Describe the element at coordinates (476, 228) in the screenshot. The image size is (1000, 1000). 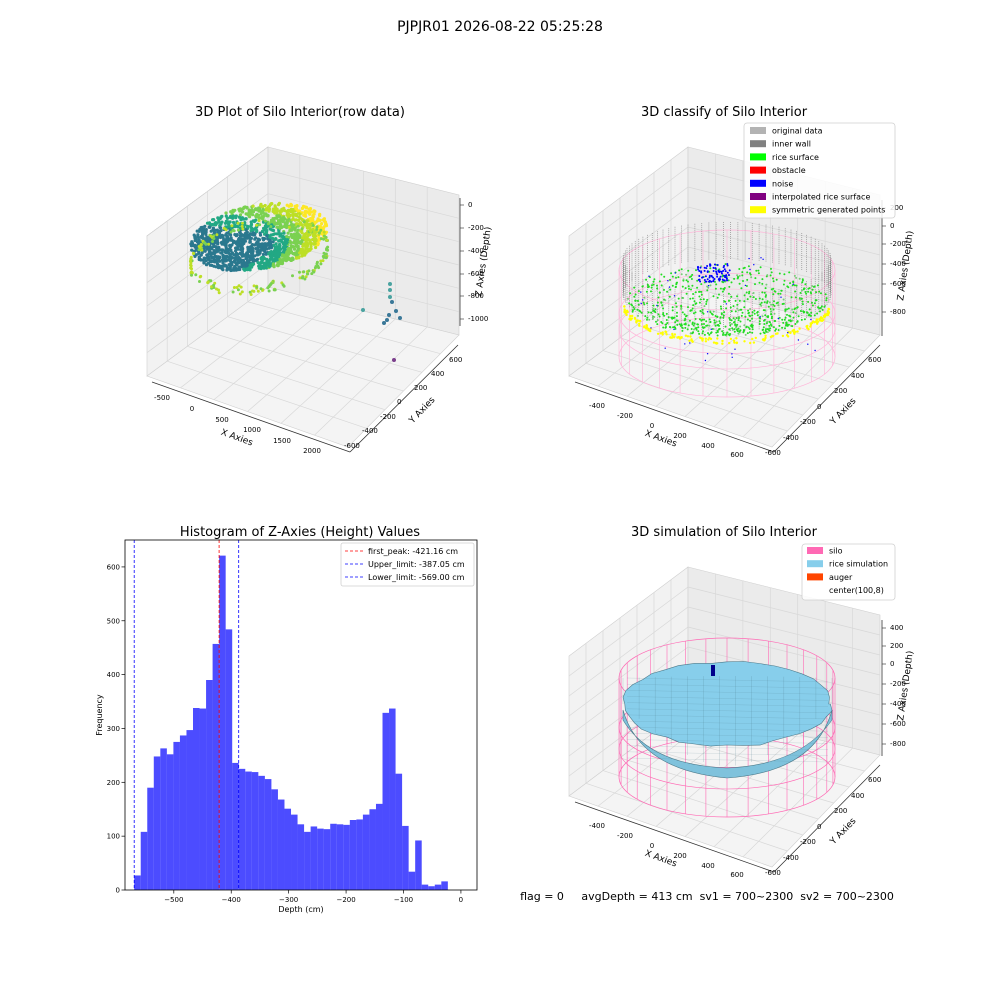
I see `z-tick-label: -200` at that location.